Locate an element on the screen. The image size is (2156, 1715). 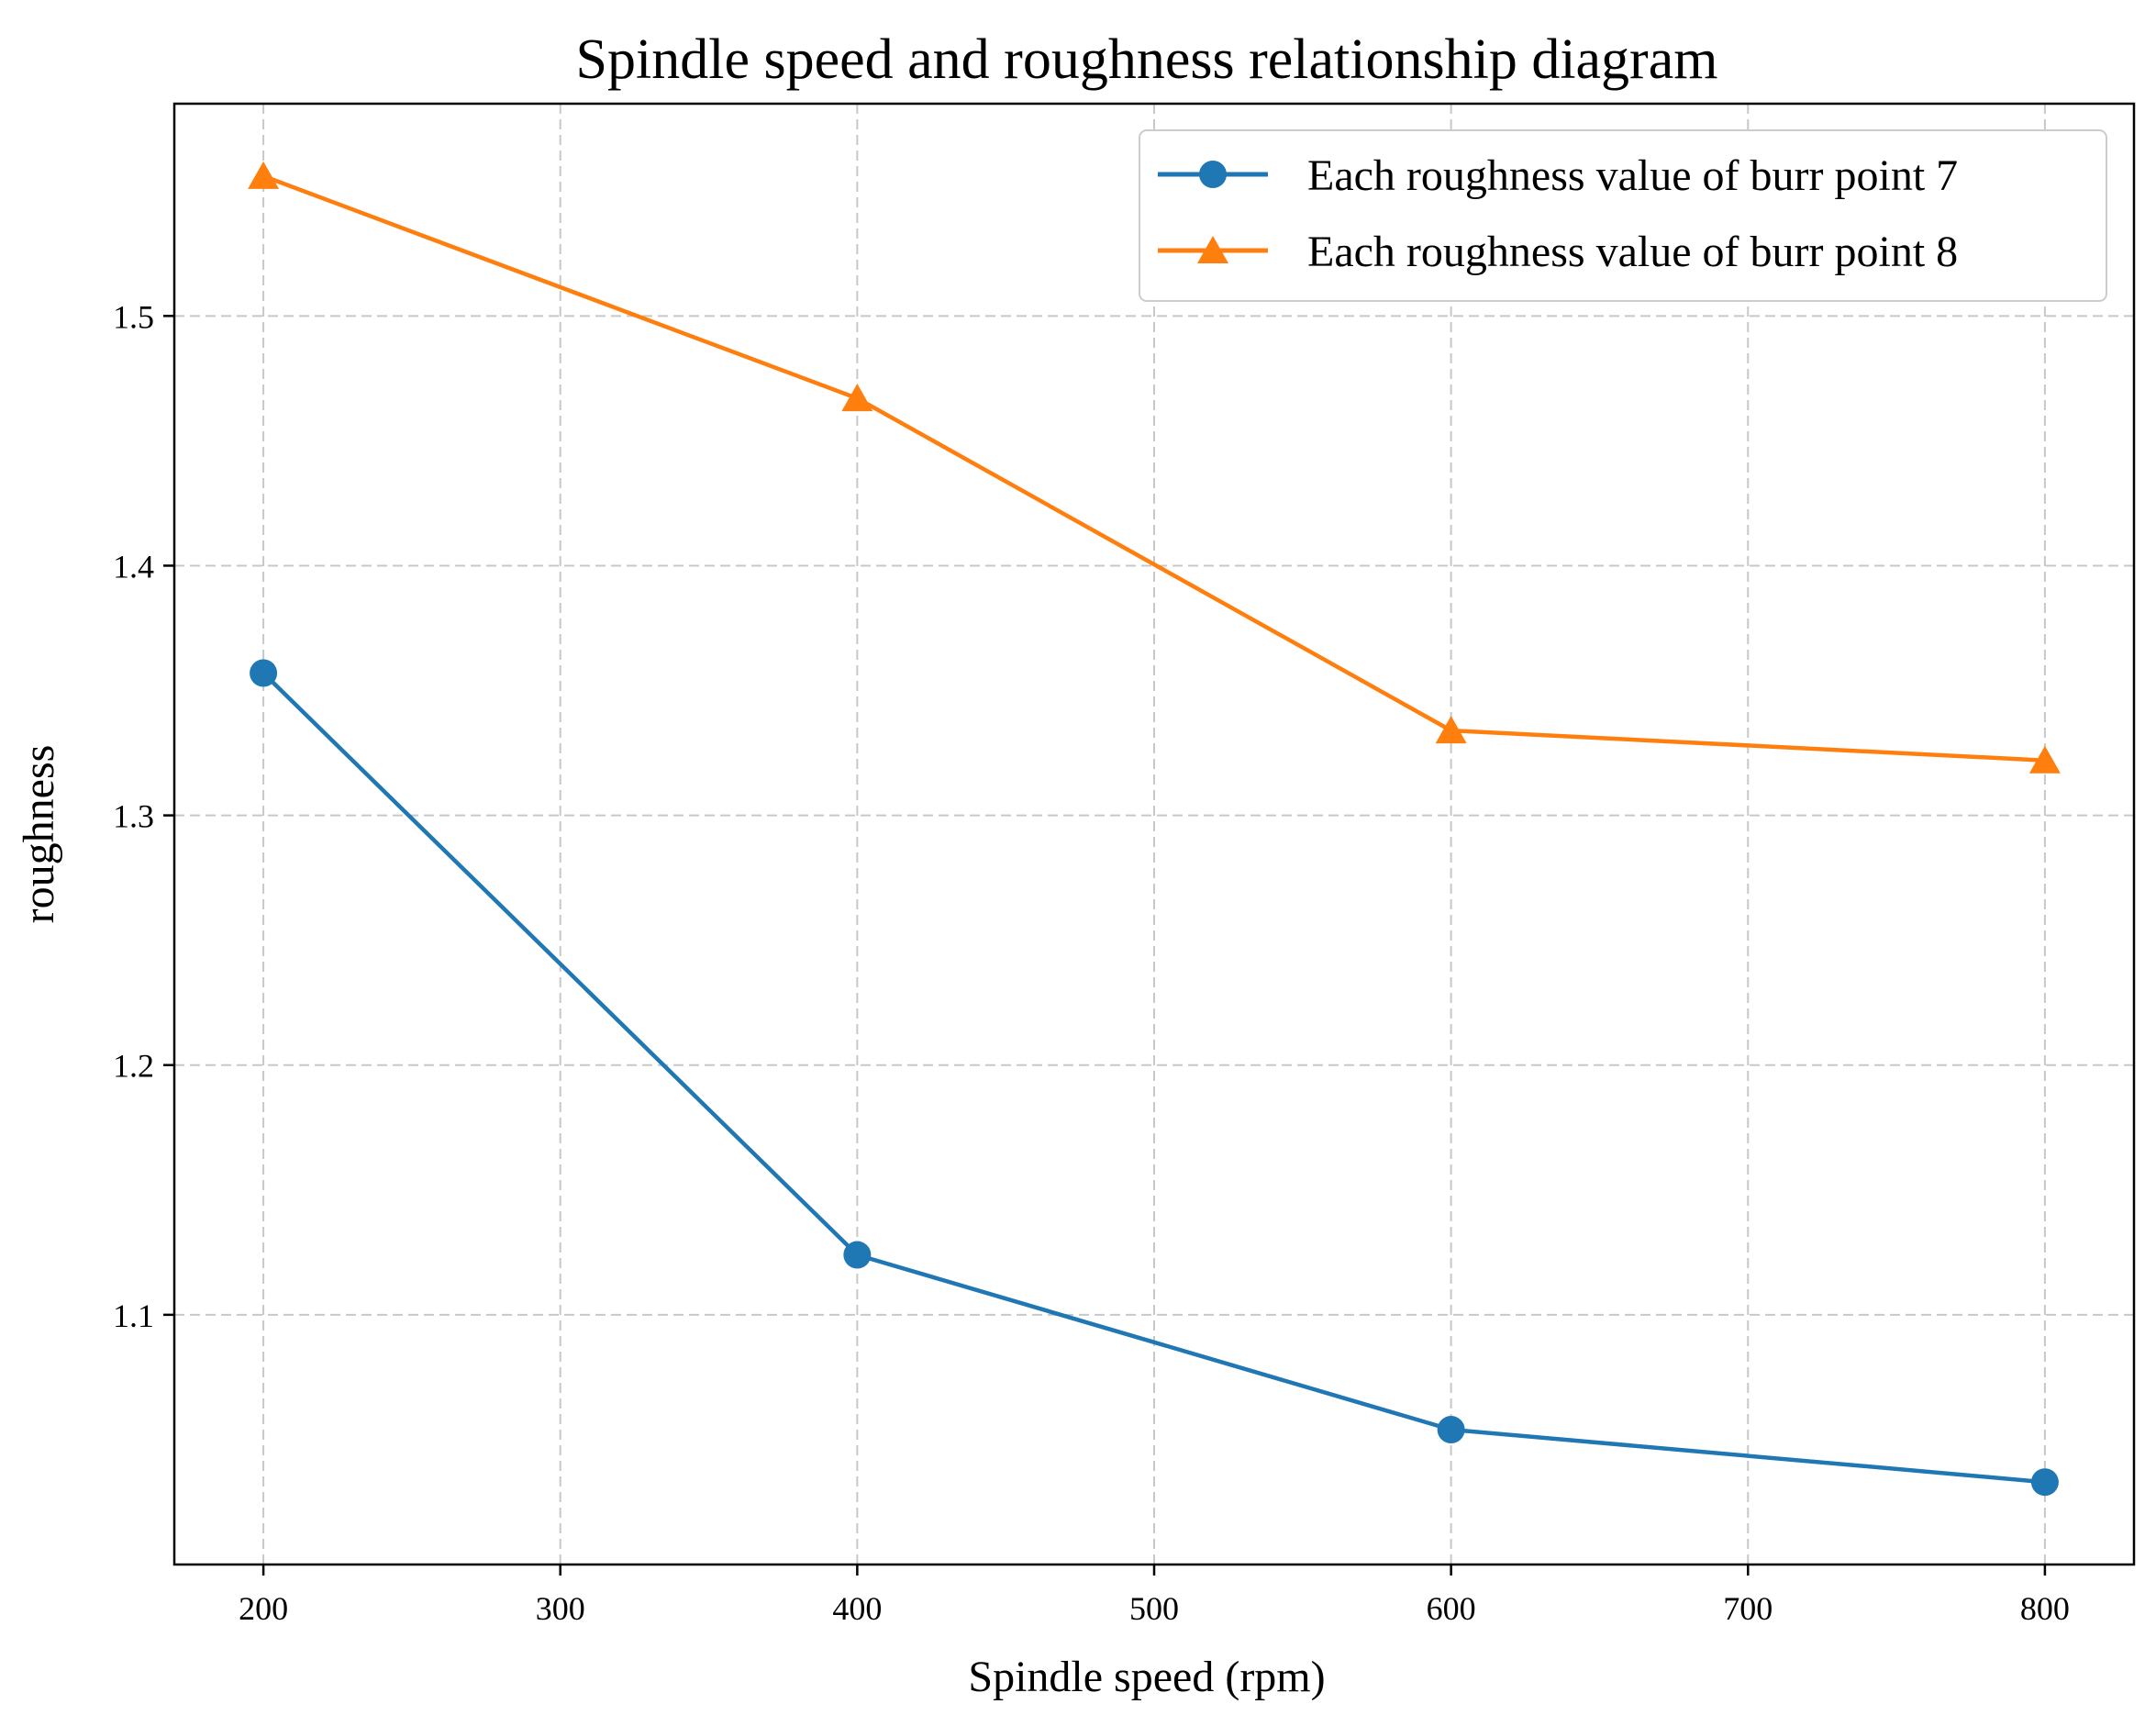
y-axis-label: roughness is located at coordinates (39, 834).